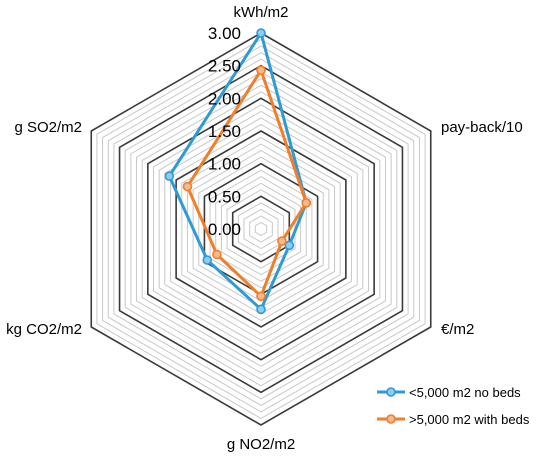 The width and height of the screenshot is (550, 459). I want to click on tick-label-4: 2.00, so click(224, 98).